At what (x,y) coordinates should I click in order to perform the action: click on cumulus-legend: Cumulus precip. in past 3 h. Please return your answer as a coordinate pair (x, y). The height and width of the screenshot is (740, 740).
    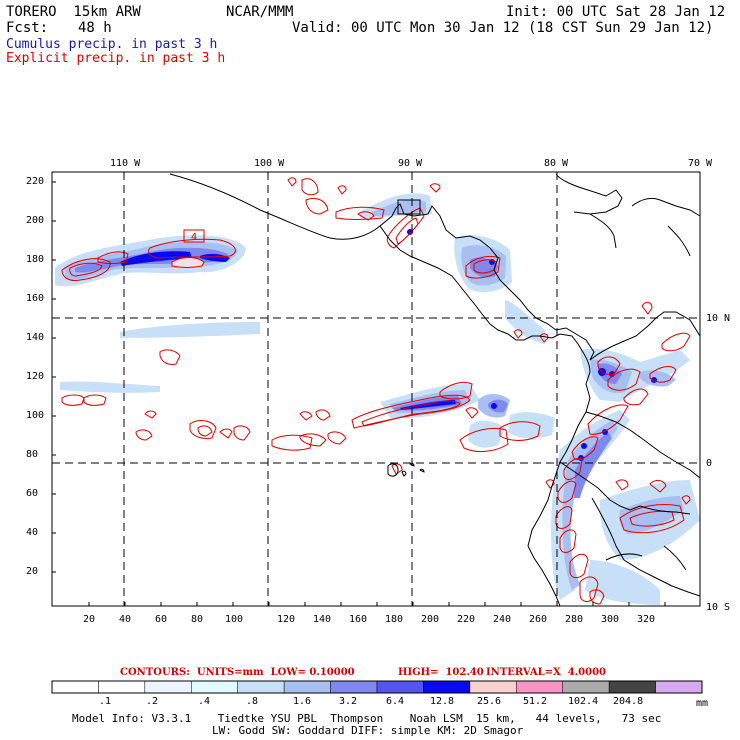
    Looking at the image, I should click on (112, 44).